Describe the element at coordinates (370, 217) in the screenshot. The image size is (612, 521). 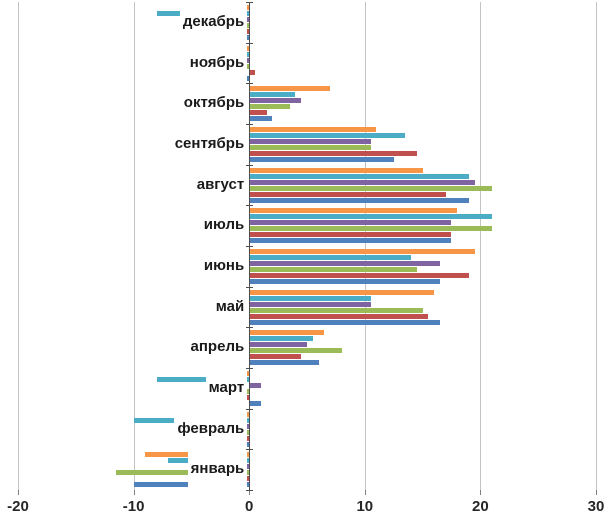
I see `bar-teal-июль` at that location.